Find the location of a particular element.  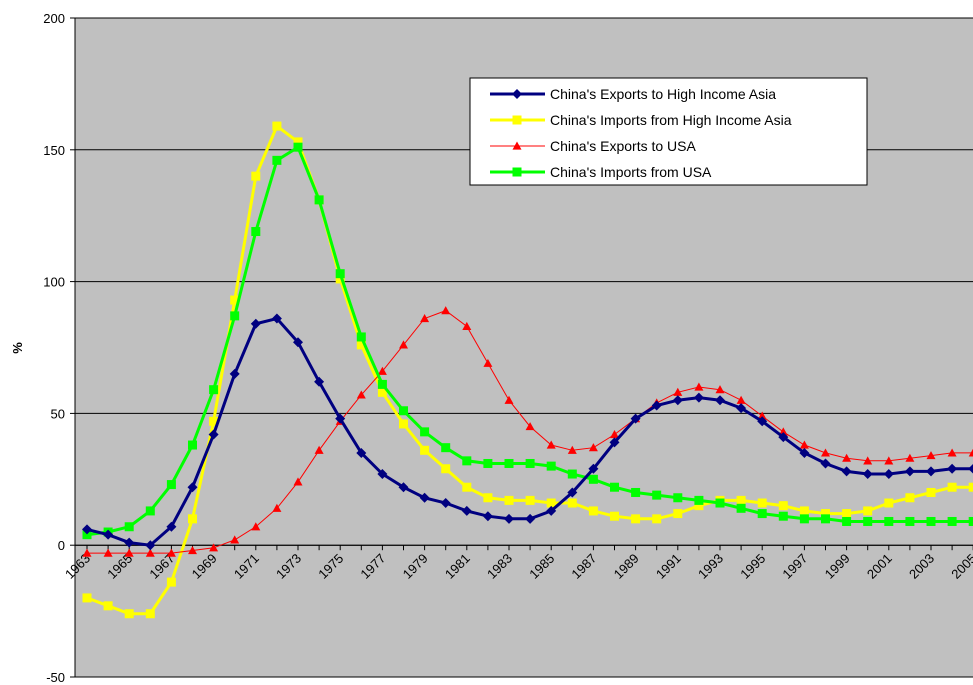

y-tick-labels: -50 0 50 100 150 200 is located at coordinates (59, 348).